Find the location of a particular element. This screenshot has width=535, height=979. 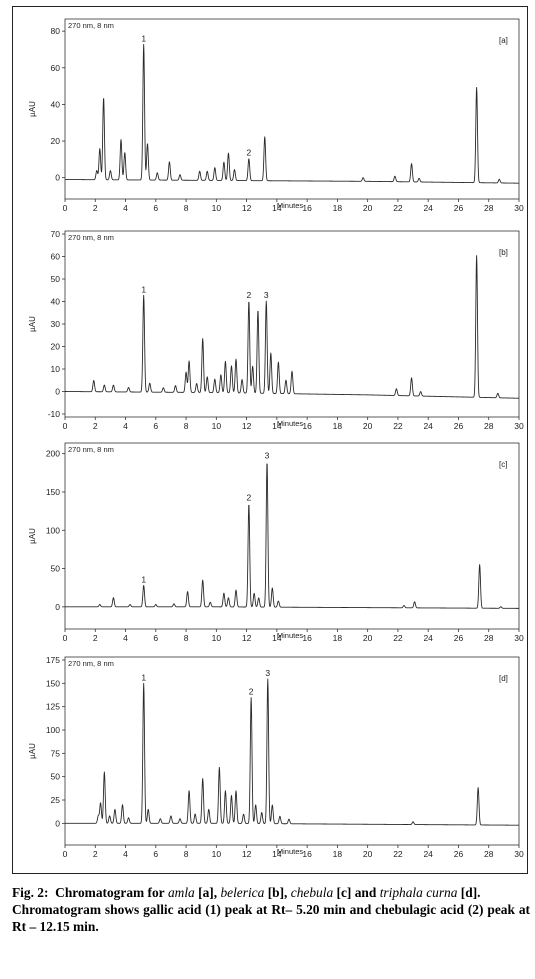

panel-1-x-tick-label: 8 is located at coordinates (186, 208).